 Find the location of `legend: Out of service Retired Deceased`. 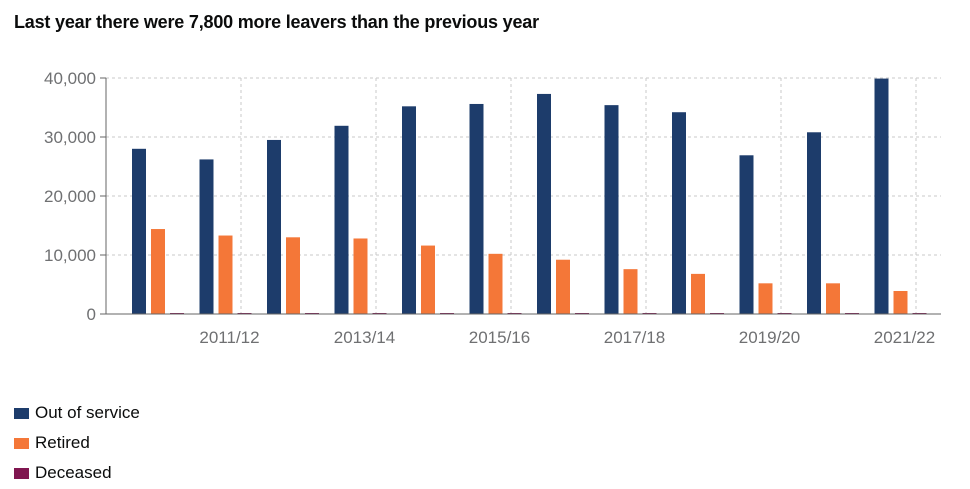

legend: Out of service Retired Deceased is located at coordinates (77, 443).